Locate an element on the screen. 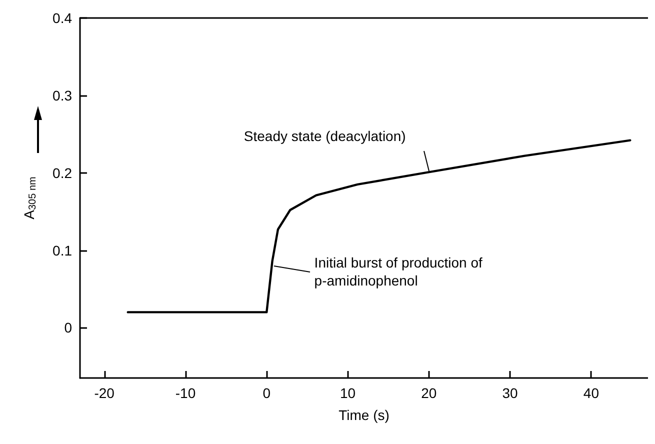  y-tick-label: 0.3 is located at coordinates (62, 95).